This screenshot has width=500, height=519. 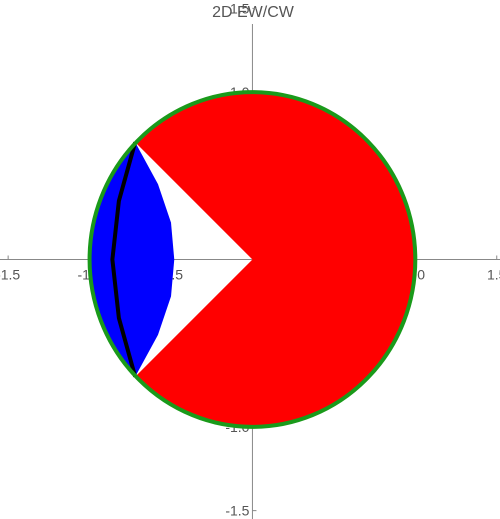 What do you see at coordinates (253, 12) in the screenshot?
I see `chart-title: 2D EW/CW` at bounding box center [253, 12].